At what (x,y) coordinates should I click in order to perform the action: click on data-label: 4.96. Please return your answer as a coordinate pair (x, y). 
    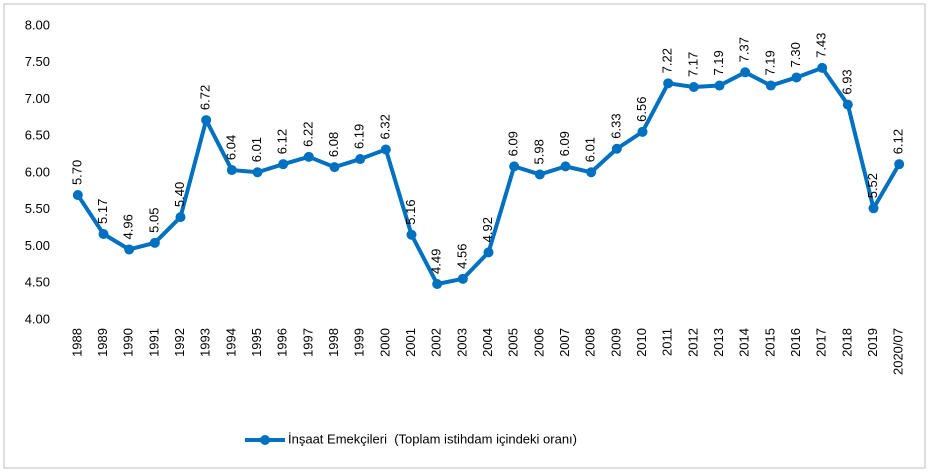
    Looking at the image, I should click on (128, 226).